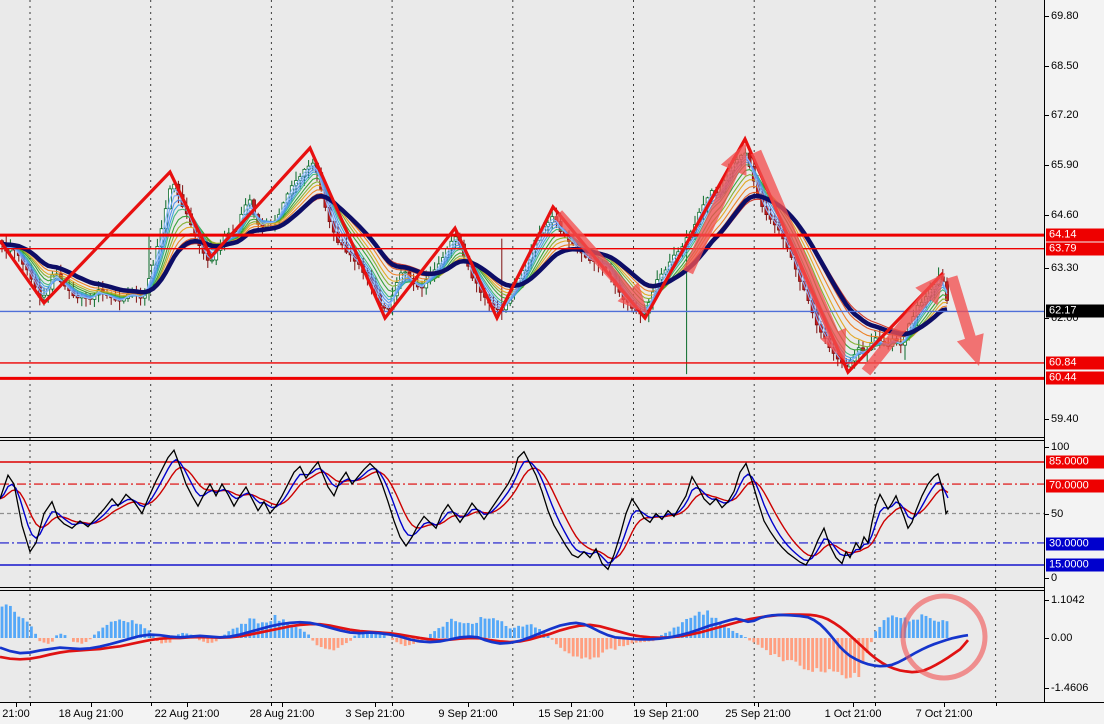  I want to click on price-level-badge: 62.17, so click(1075, 311).